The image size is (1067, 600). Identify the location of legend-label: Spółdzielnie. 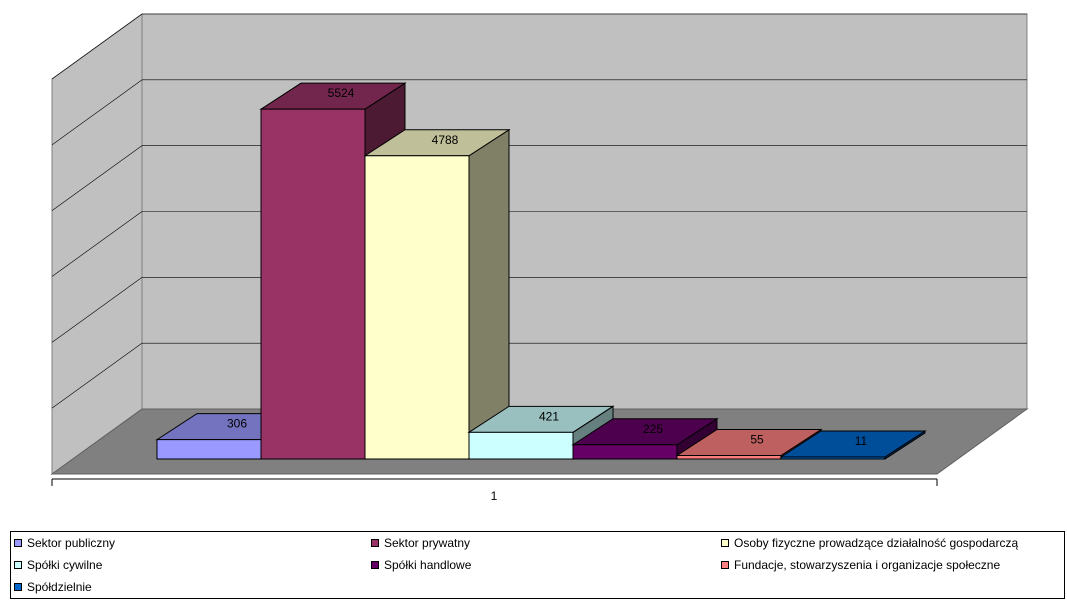
(59, 587).